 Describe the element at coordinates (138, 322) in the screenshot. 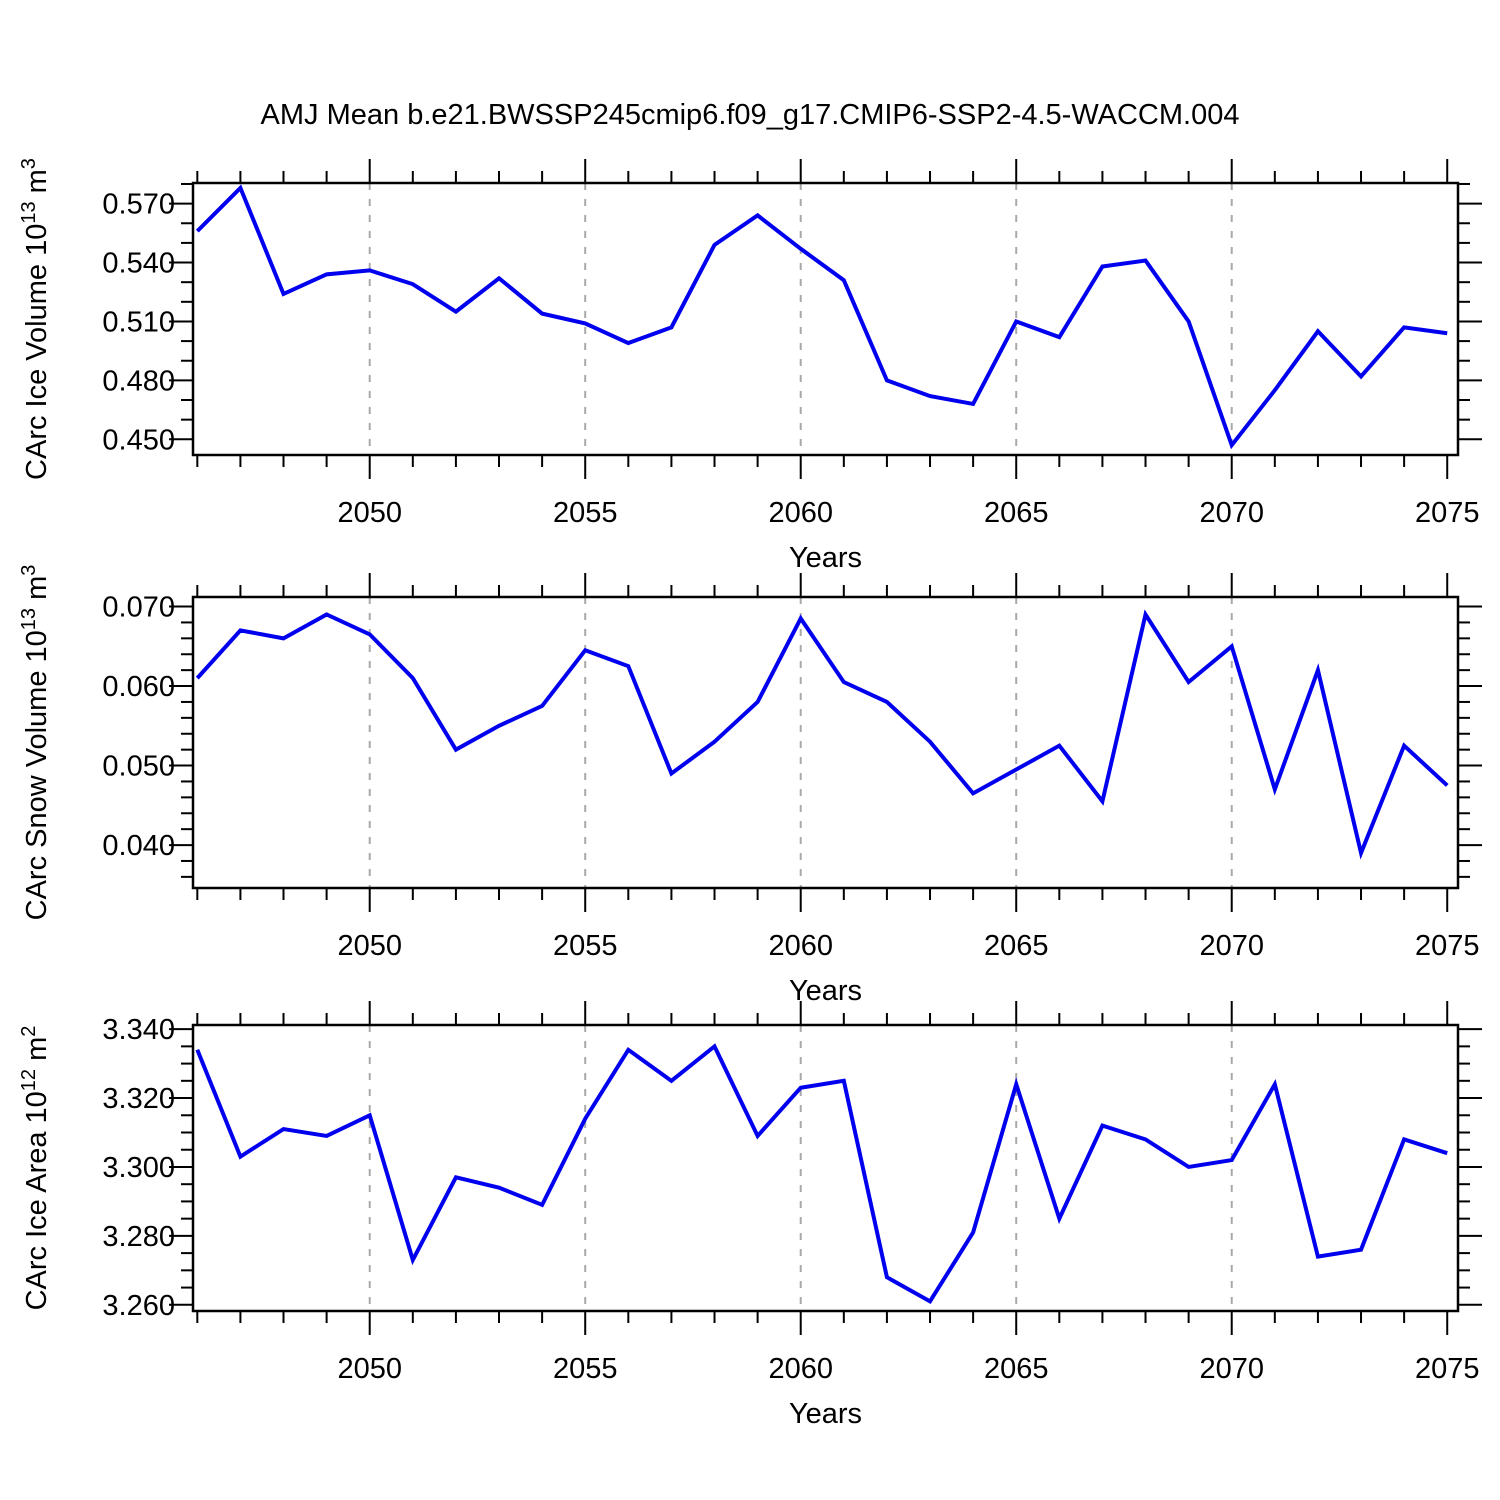

I see `y-tick-label: 0.510` at that location.